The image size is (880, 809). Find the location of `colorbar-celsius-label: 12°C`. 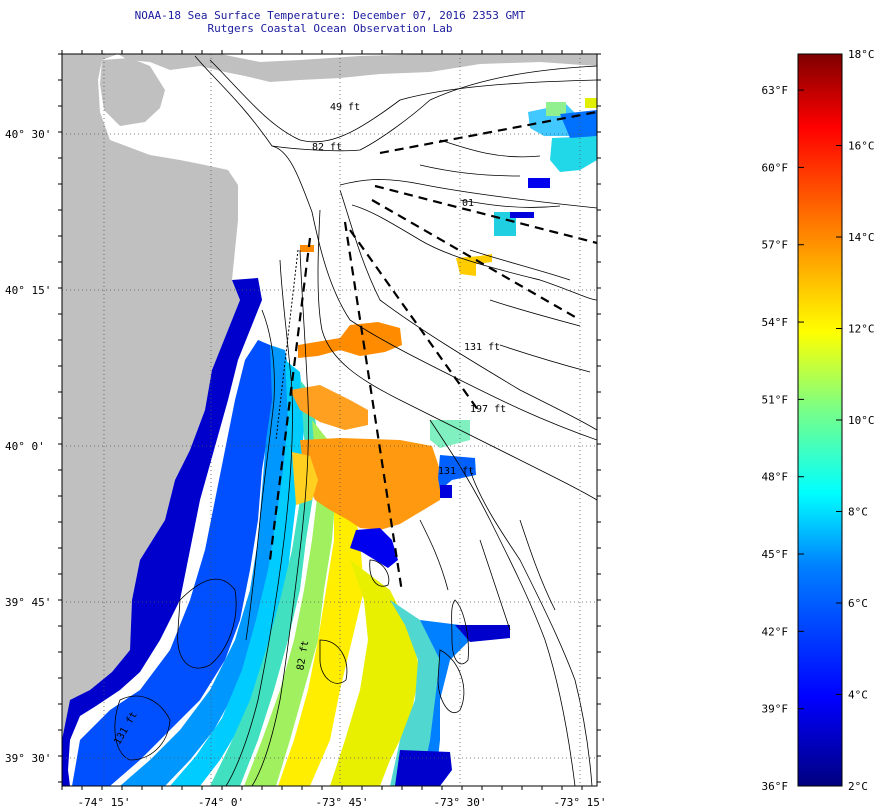

colorbar-celsius-label: 12°C is located at coordinates (861, 329).